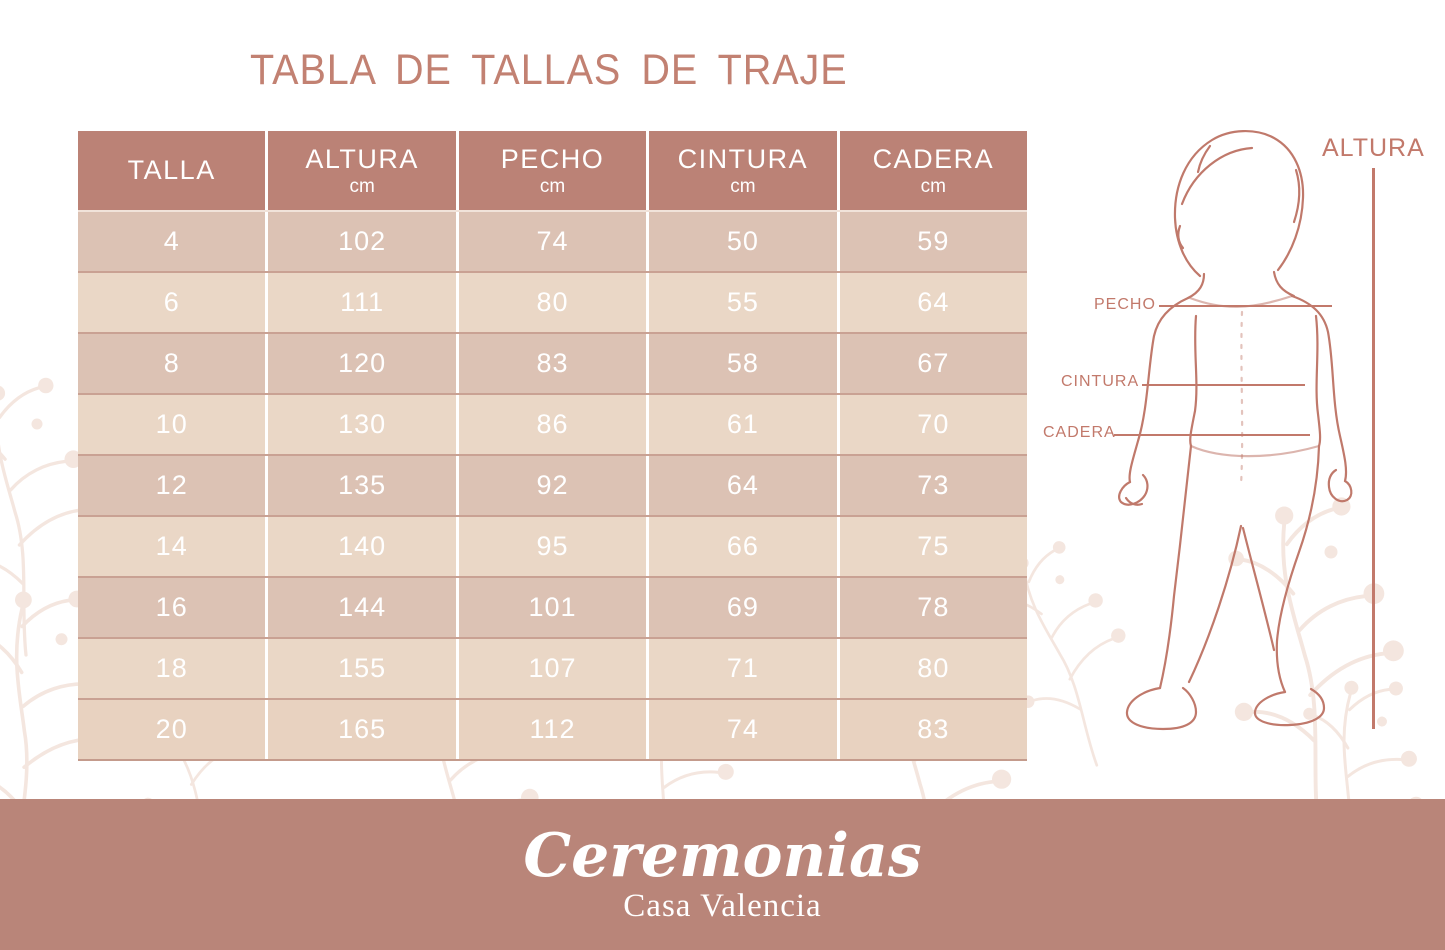 Image resolution: width=1445 pixels, height=950 pixels. Describe the element at coordinates (744, 363) in the screenshot. I see `table-cell: 58` at that location.